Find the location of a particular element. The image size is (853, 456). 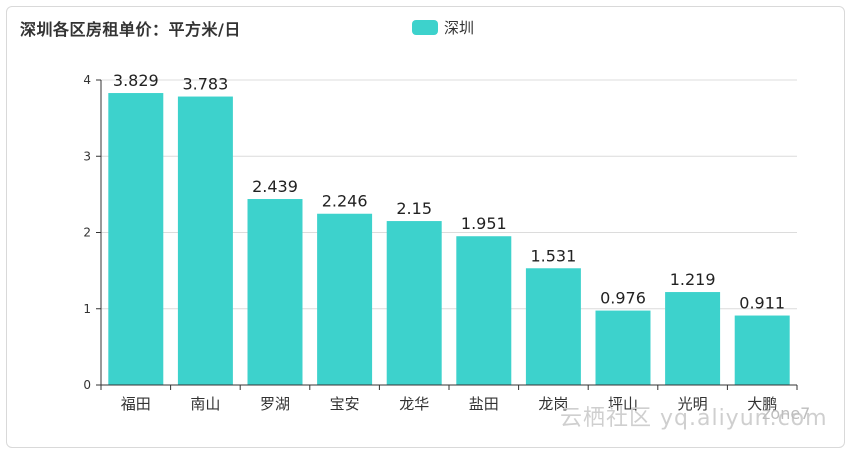

x-tick-label: 光明 is located at coordinates (693, 404).